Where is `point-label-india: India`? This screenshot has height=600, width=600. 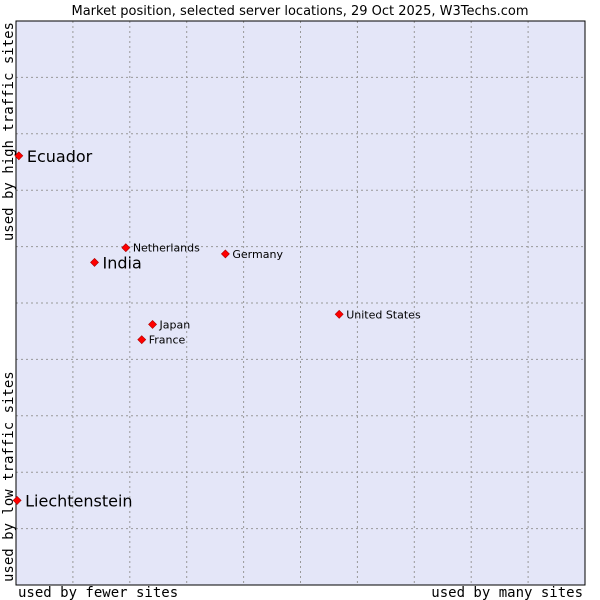
point-label-india: India is located at coordinates (122, 262).